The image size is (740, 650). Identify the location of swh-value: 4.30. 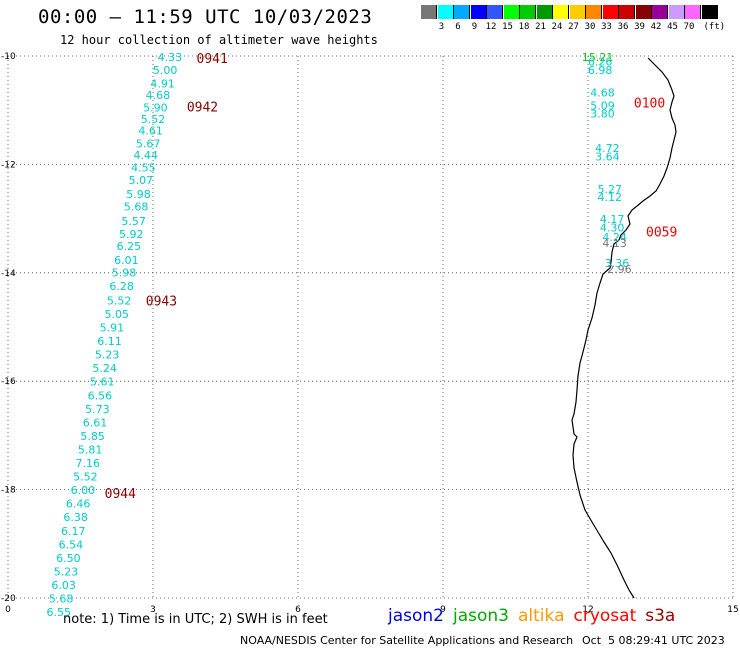
(612, 227).